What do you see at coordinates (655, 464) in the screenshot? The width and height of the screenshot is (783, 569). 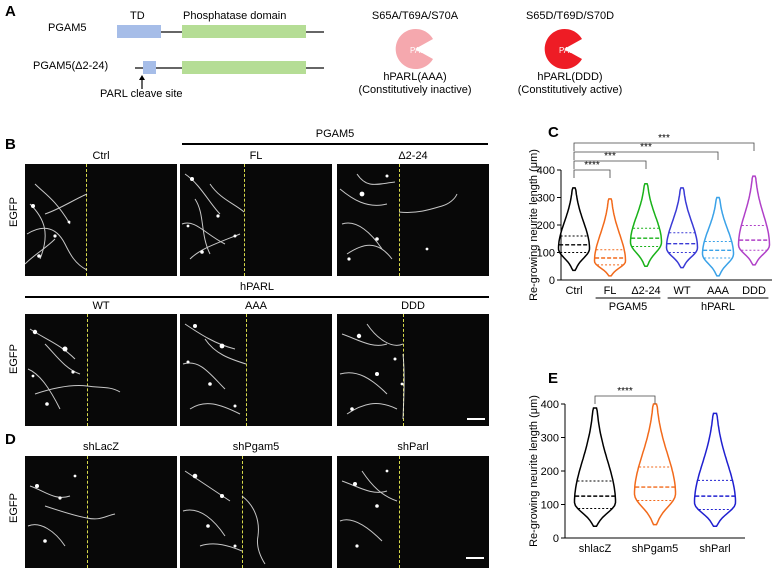 I see `violin-shPgam5` at bounding box center [655, 464].